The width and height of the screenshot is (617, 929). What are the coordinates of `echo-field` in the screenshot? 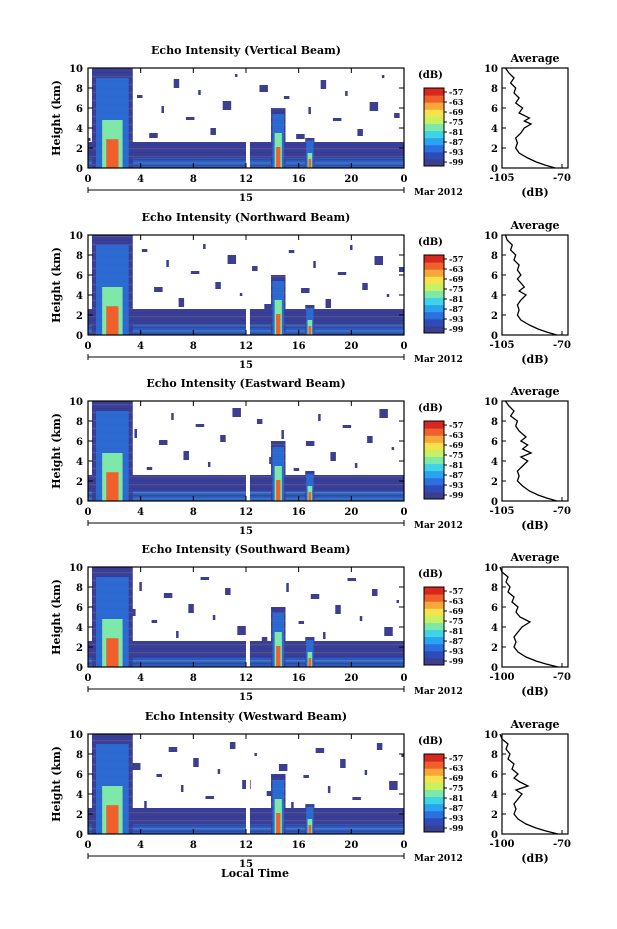 It's located at (246, 285).